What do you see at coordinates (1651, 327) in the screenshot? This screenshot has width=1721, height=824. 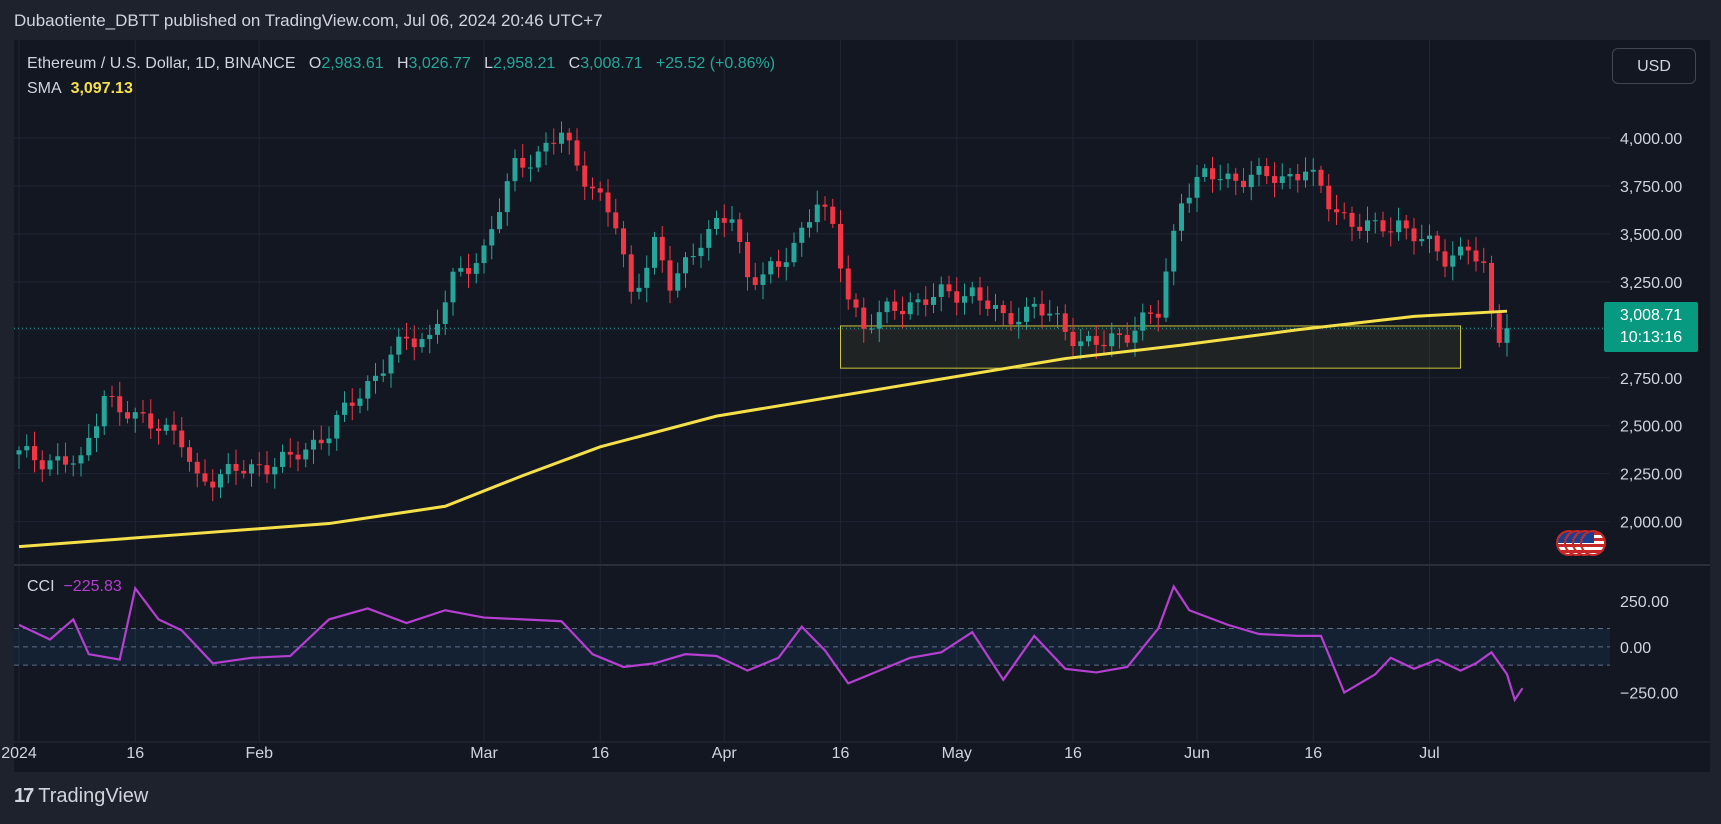 I see `last-price-tag: 3,008.71 10:13:16` at bounding box center [1651, 327].